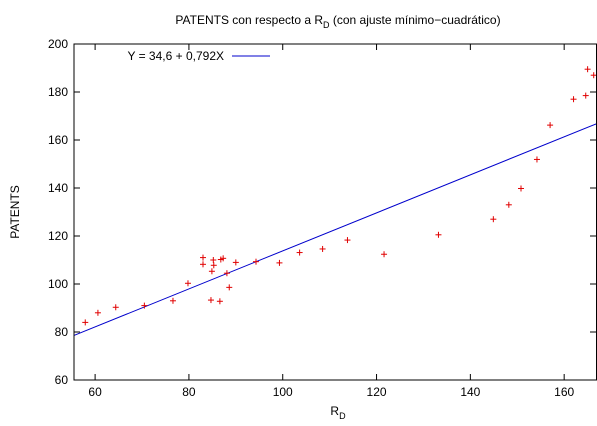  I want to click on x-tick-label: 160, so click(564, 392).